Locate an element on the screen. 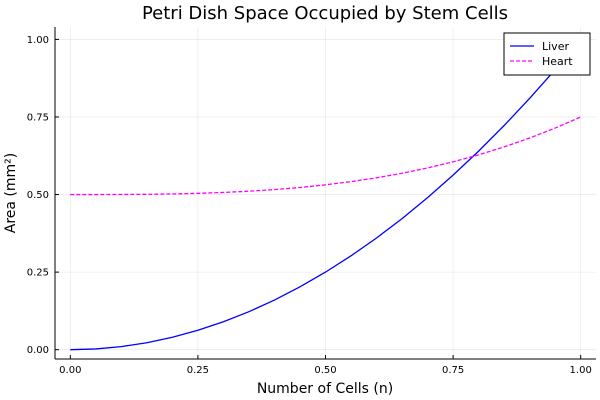 This screenshot has height=400, width=600. y-axis-label: Area (mm²) is located at coordinates (11, 193).